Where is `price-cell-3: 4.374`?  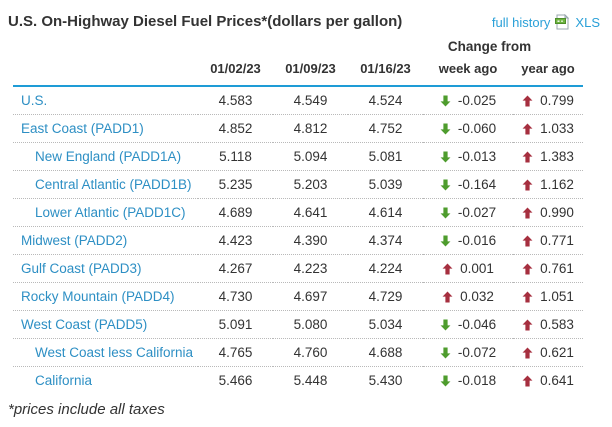 price-cell-3: 4.374 is located at coordinates (385, 240).